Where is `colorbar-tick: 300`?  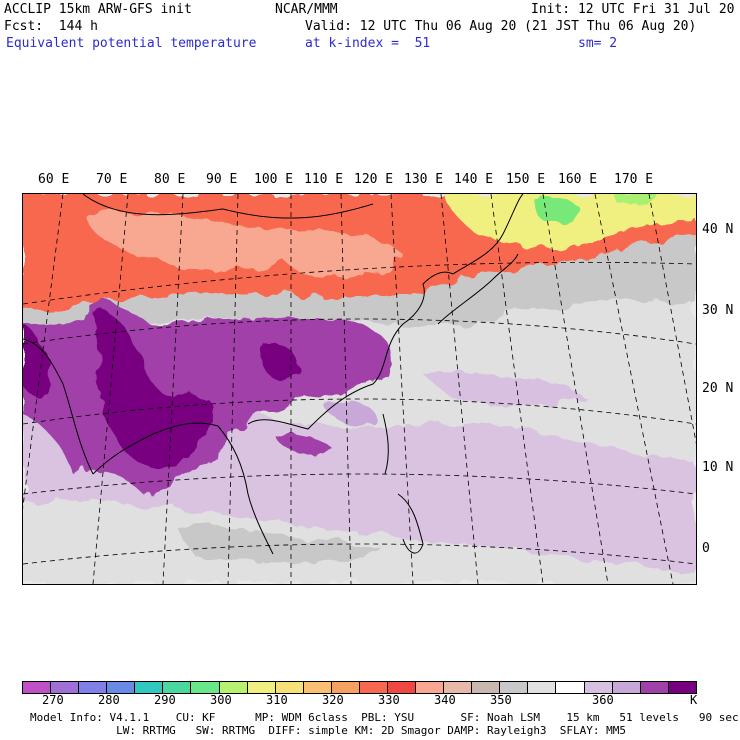
colorbar-tick: 300 is located at coordinates (221, 700).